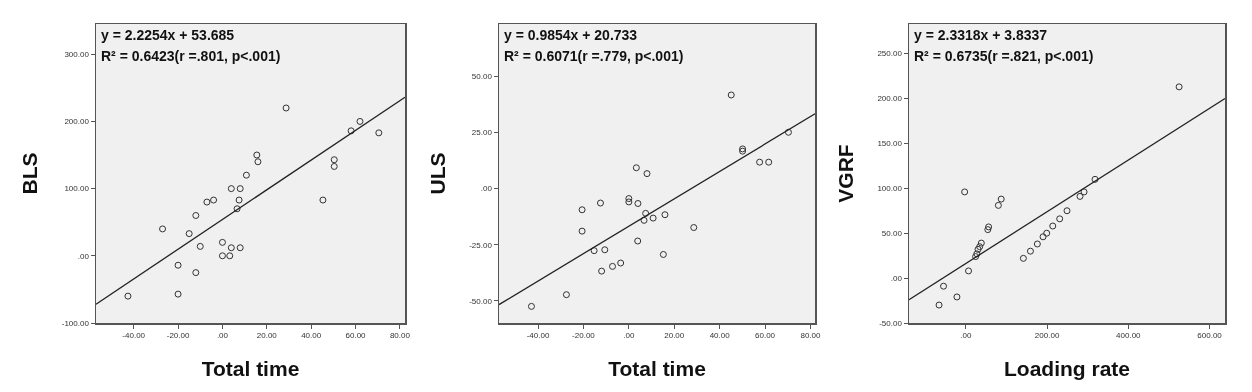  I want to click on x-tick-label: 40.00, so click(720, 336).